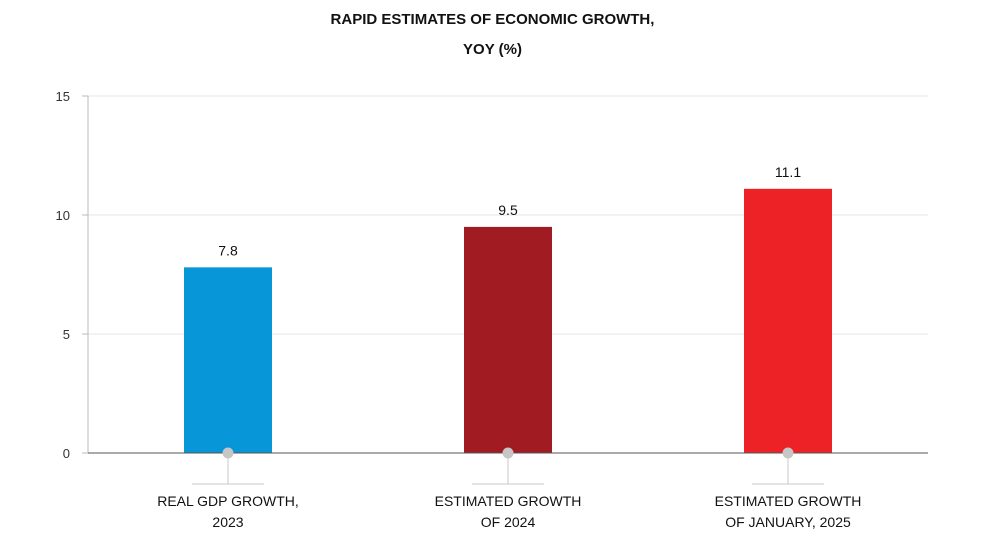  Describe the element at coordinates (788, 172) in the screenshot. I see `data-label: 11.1` at that location.